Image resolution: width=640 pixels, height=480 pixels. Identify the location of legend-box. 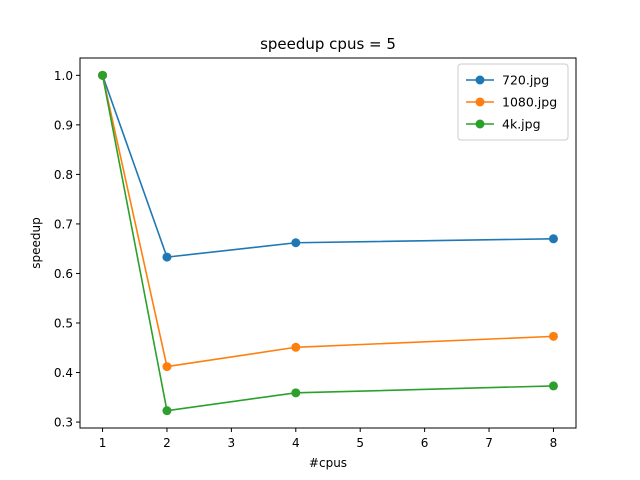
(513, 102).